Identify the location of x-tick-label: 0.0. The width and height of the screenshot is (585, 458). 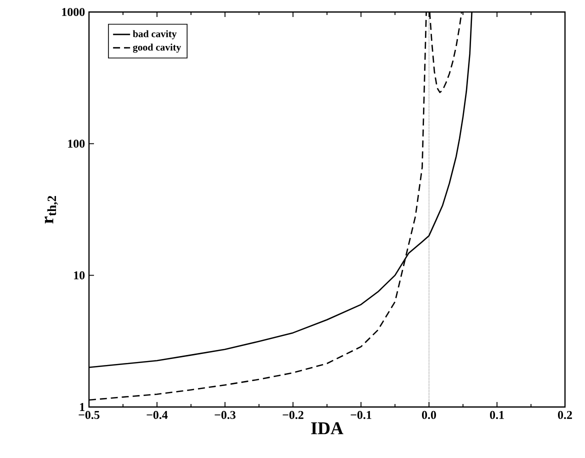
(429, 415).